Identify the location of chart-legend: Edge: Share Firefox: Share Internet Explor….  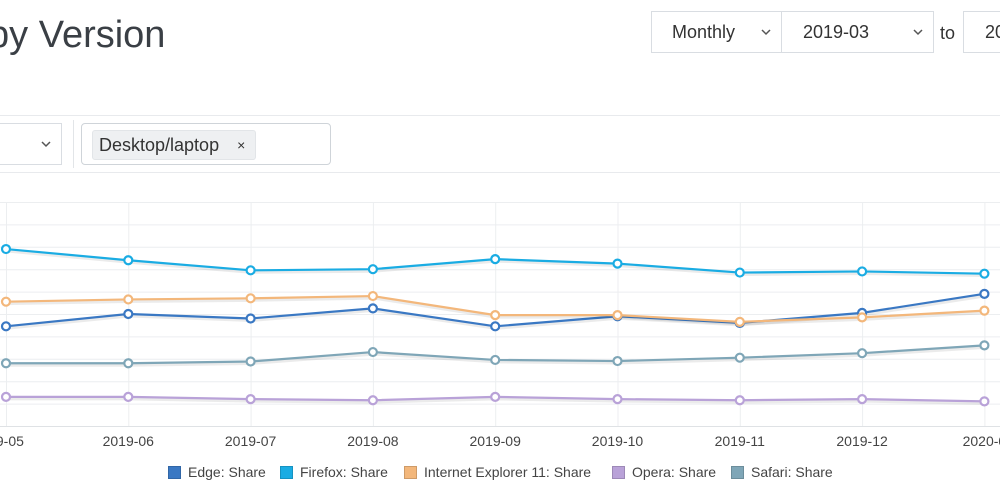
(500, 475).